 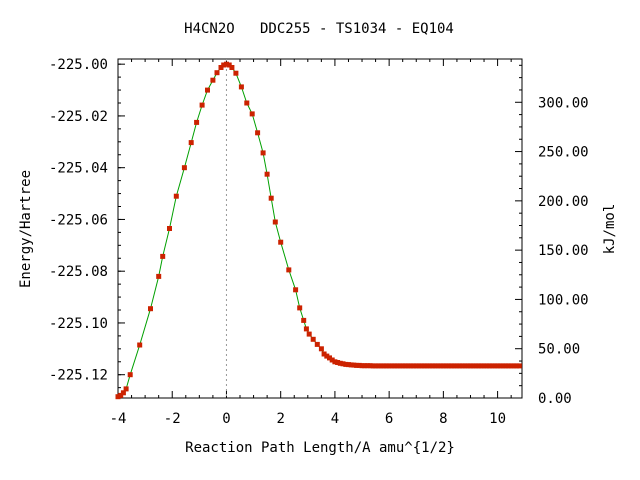 I want to click on y2-tick-label: 100.00, so click(x=563, y=300).